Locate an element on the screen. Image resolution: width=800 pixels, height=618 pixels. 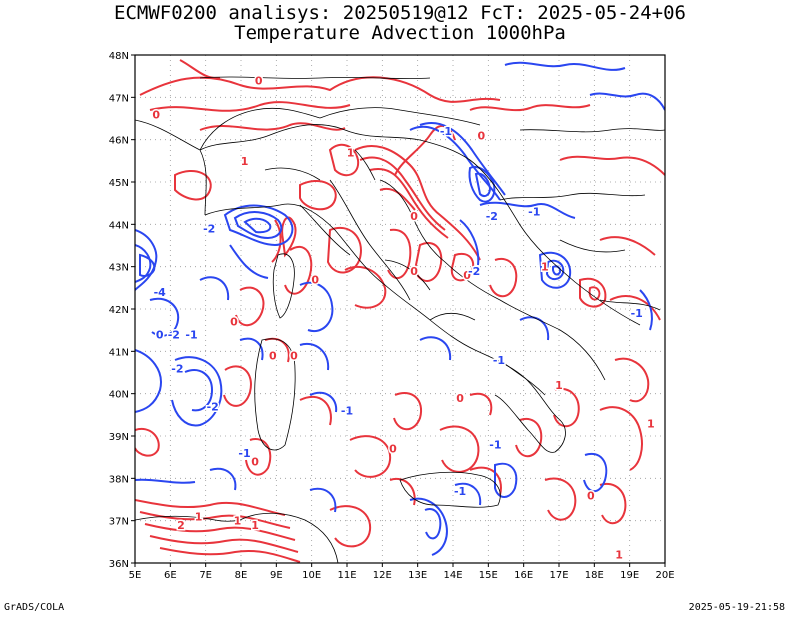
x-tick-label: 11E is located at coordinates (346, 575).